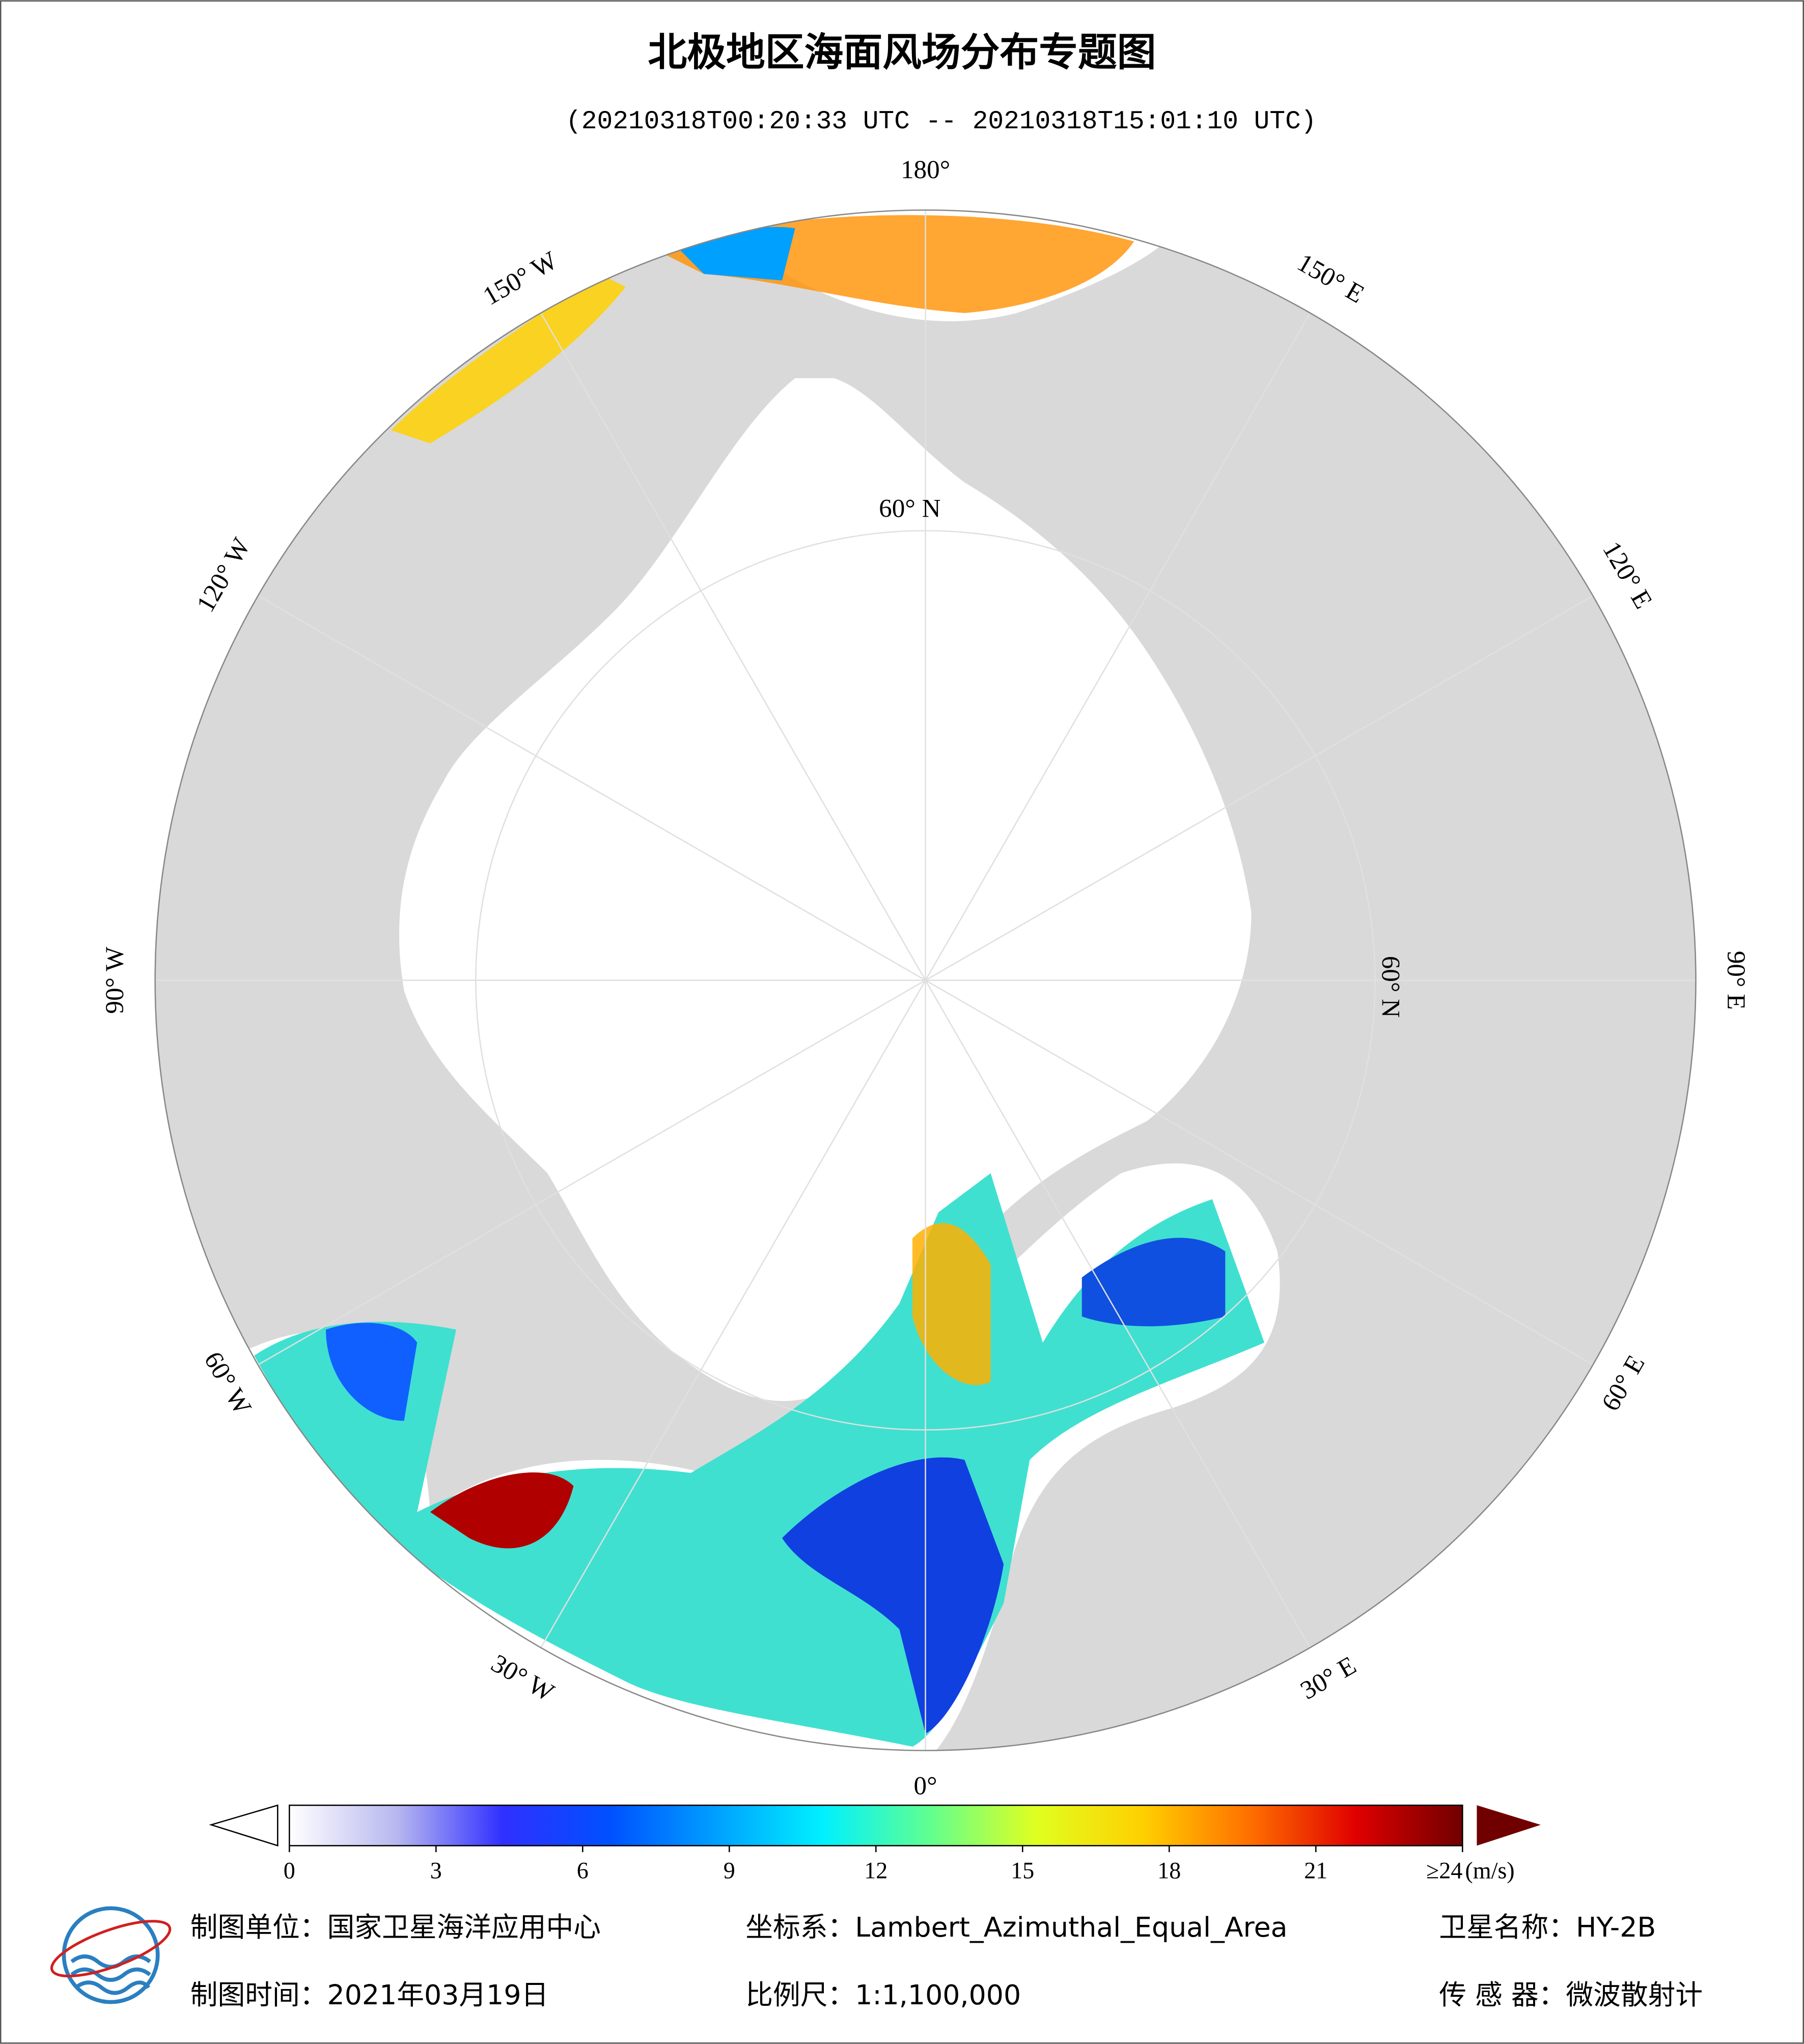  Describe the element at coordinates (1022, 1871) in the screenshot. I see `colorbar-tick-label: 15` at that location.